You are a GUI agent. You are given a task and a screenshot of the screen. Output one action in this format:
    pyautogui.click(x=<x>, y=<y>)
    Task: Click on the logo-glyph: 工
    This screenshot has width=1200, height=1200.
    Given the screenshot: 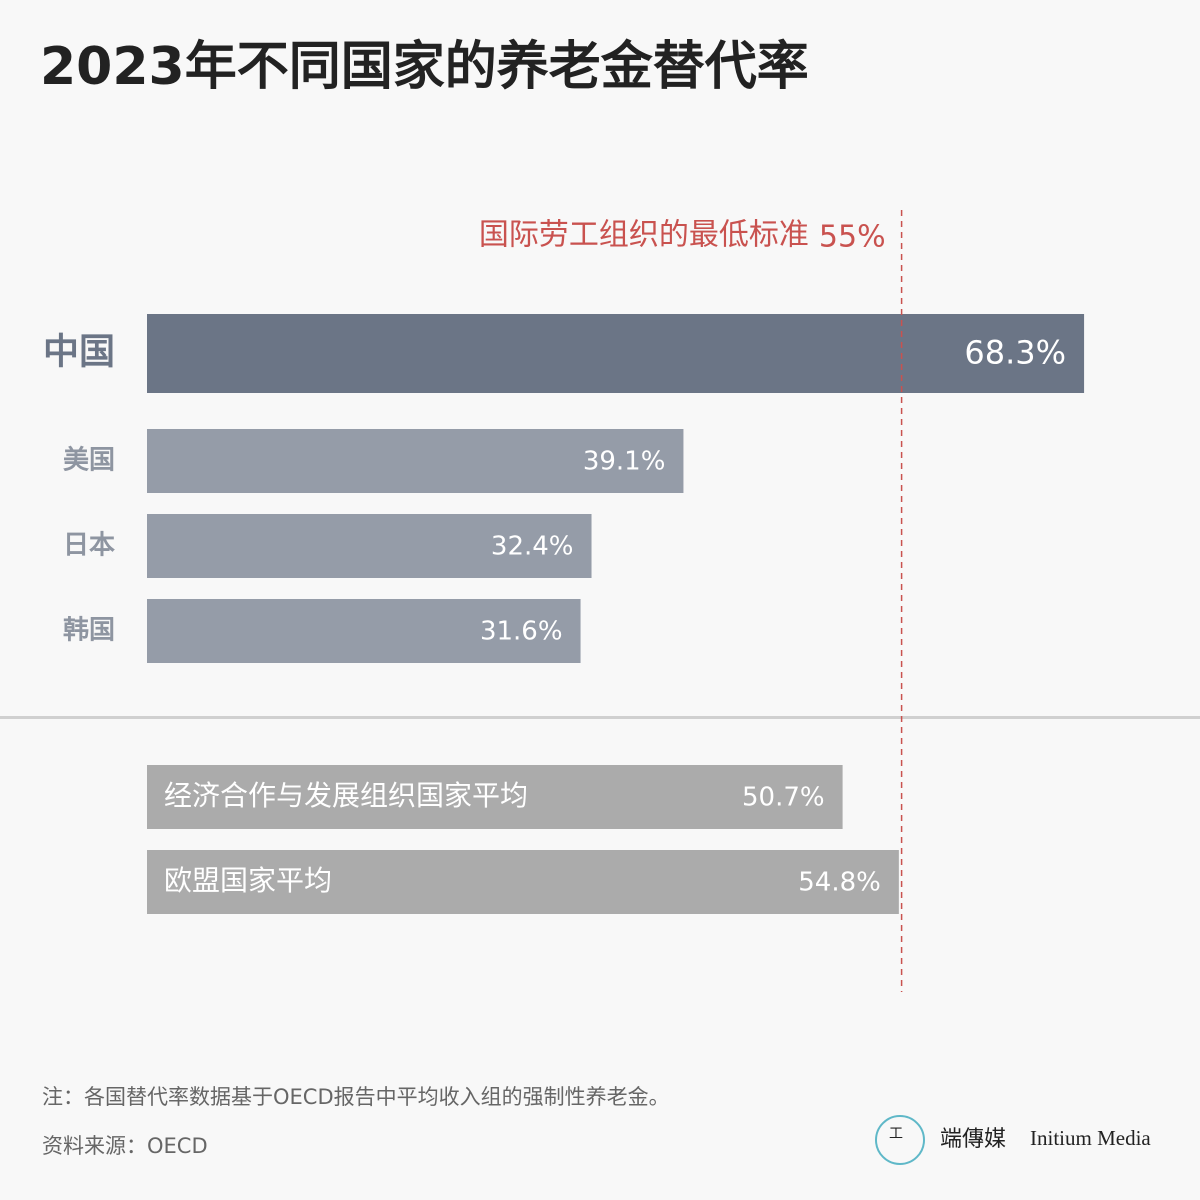 What is the action you would take?
    pyautogui.click(x=896, y=1134)
    